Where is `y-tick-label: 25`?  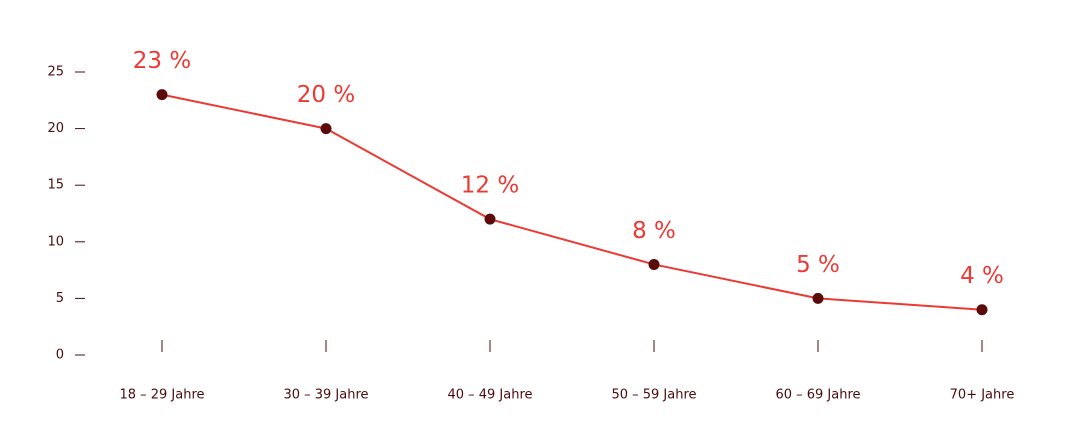
y-tick-label: 25 is located at coordinates (55, 72).